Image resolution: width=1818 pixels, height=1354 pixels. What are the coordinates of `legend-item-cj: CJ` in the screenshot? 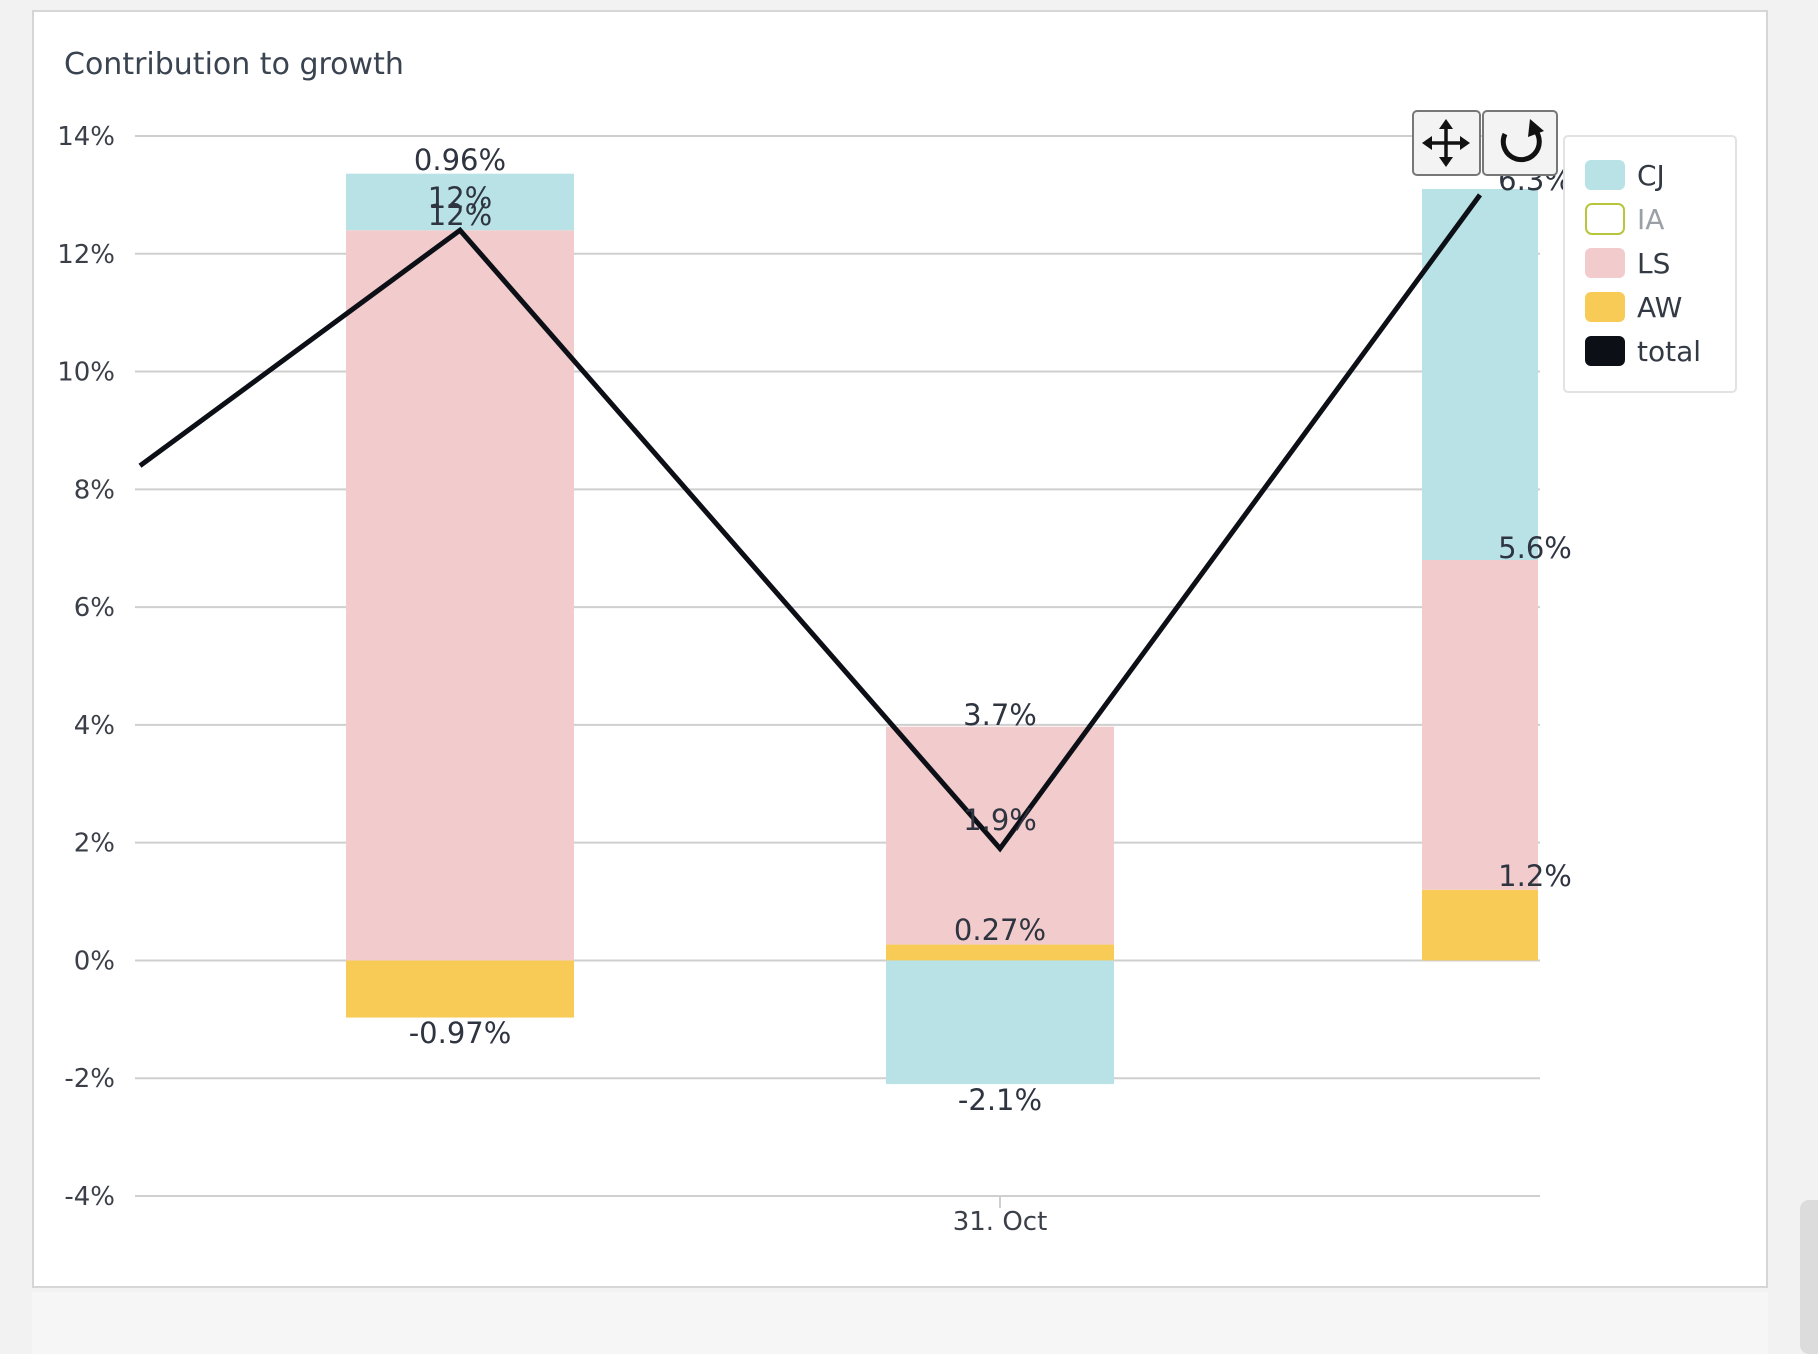 It's located at (1625, 175).